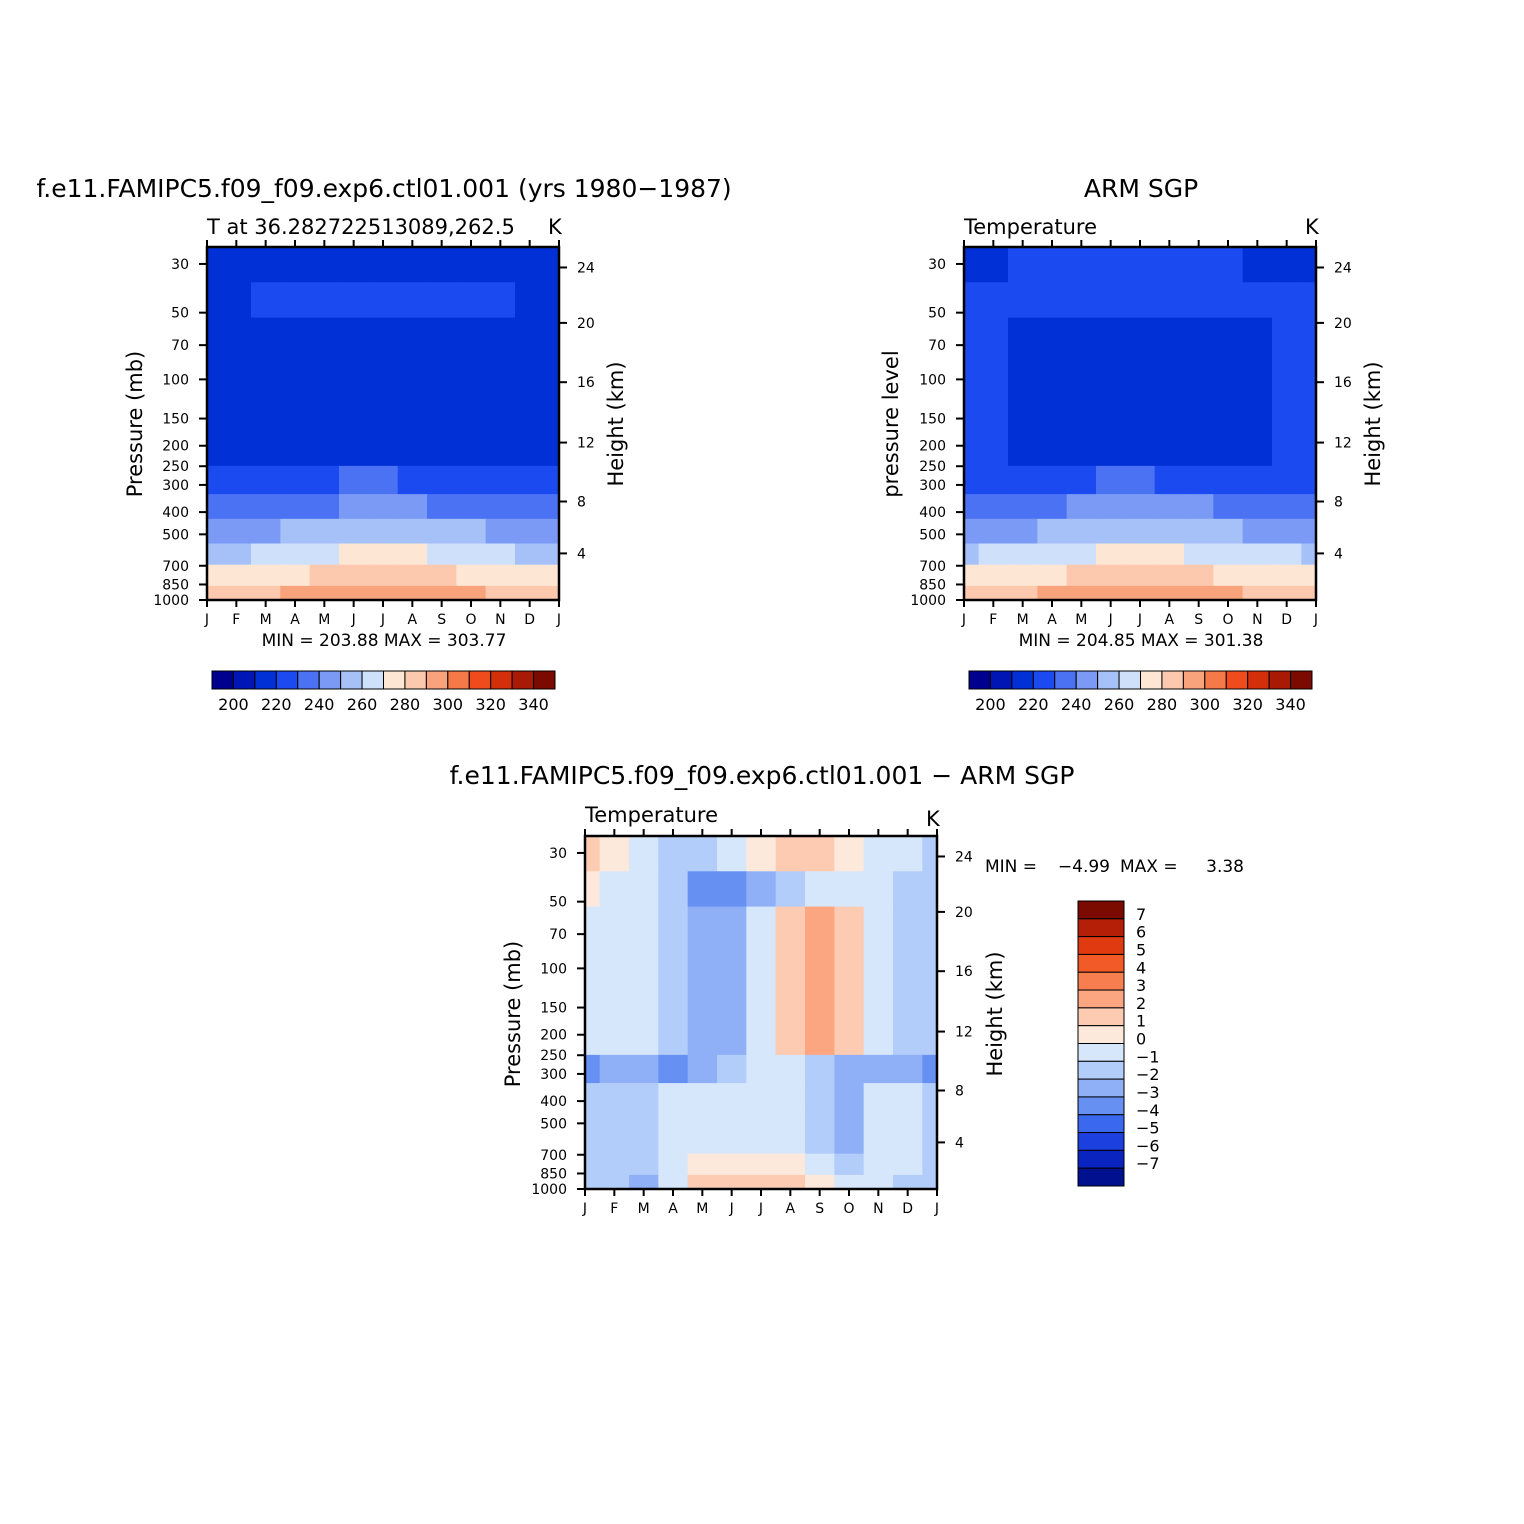 This screenshot has width=1524, height=1524. I want to click on y-tick-label: 50, so click(558, 903).